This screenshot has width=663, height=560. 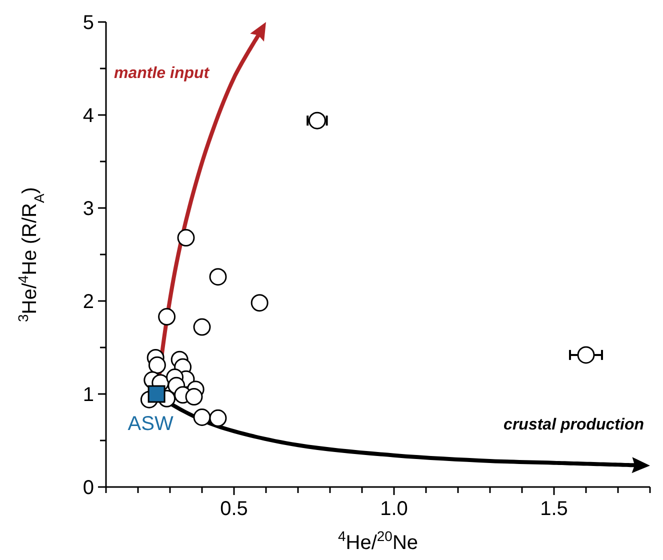 What do you see at coordinates (378, 541) in the screenshot?
I see `x-axis-title: $^{4}$He/$^{20}$Ne` at bounding box center [378, 541].